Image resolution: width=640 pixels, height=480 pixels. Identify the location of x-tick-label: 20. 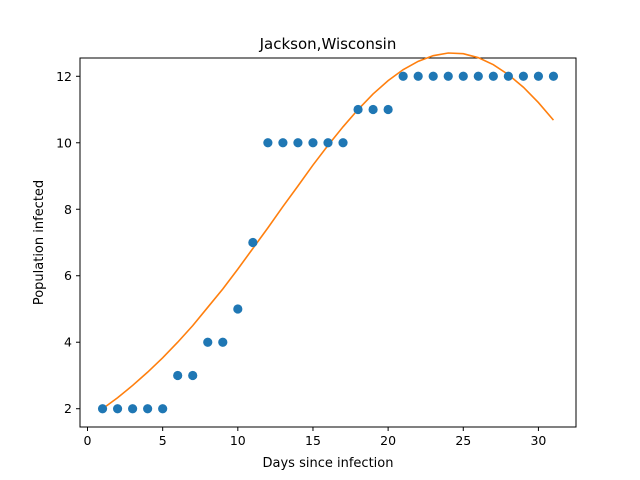
(388, 440).